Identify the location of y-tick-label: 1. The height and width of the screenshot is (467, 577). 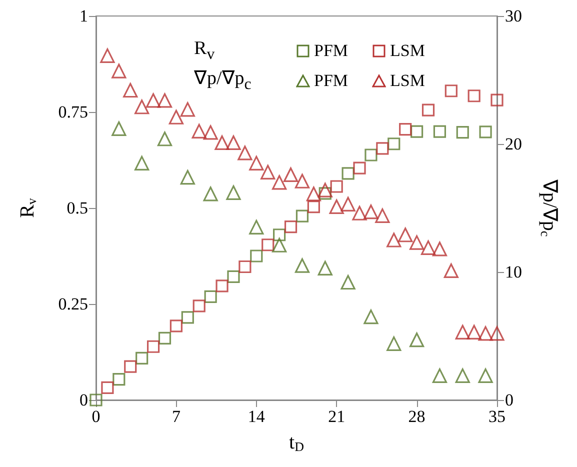
(84, 16).